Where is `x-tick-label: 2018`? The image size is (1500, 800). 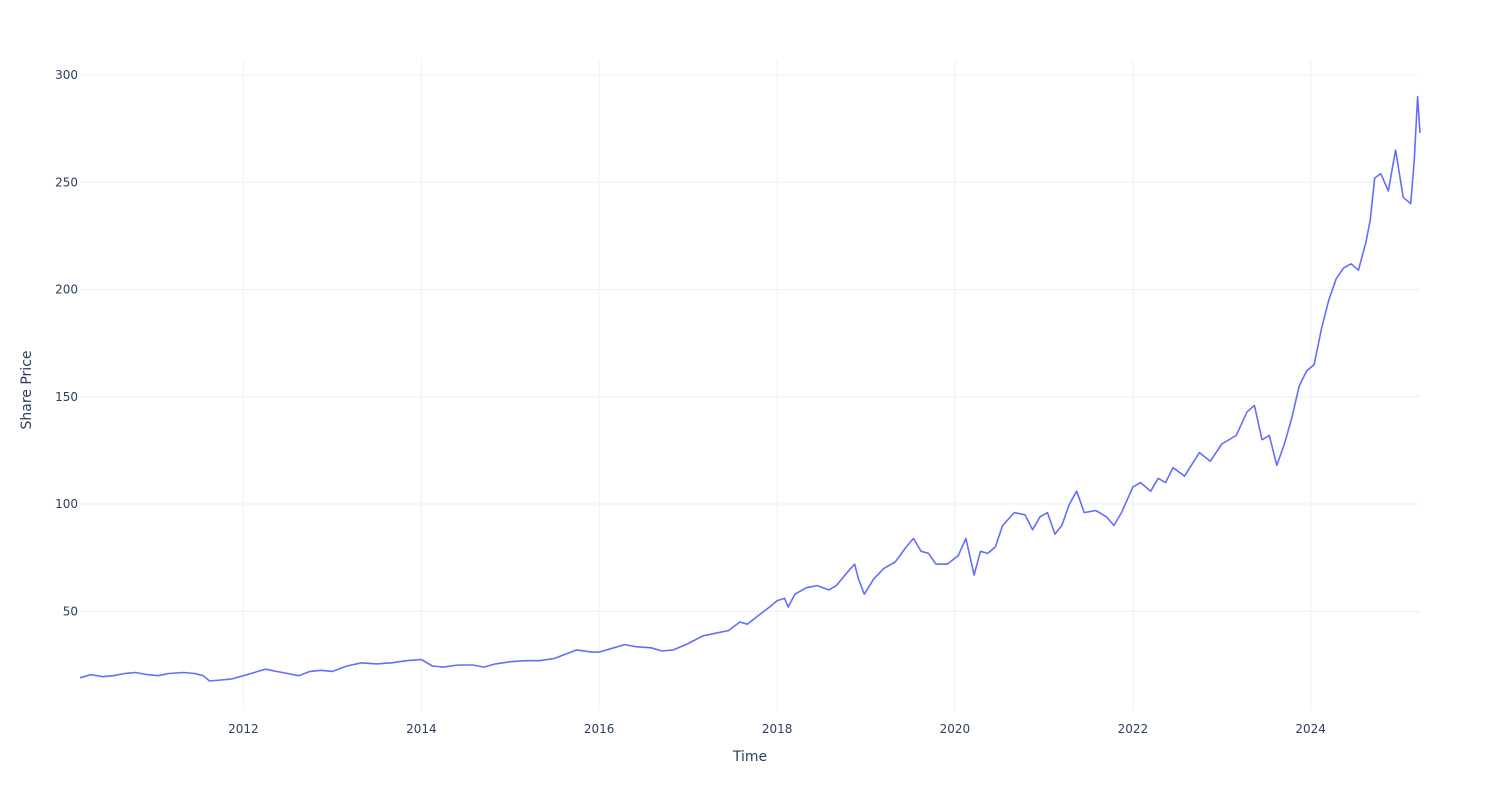 x-tick-label: 2018 is located at coordinates (777, 729).